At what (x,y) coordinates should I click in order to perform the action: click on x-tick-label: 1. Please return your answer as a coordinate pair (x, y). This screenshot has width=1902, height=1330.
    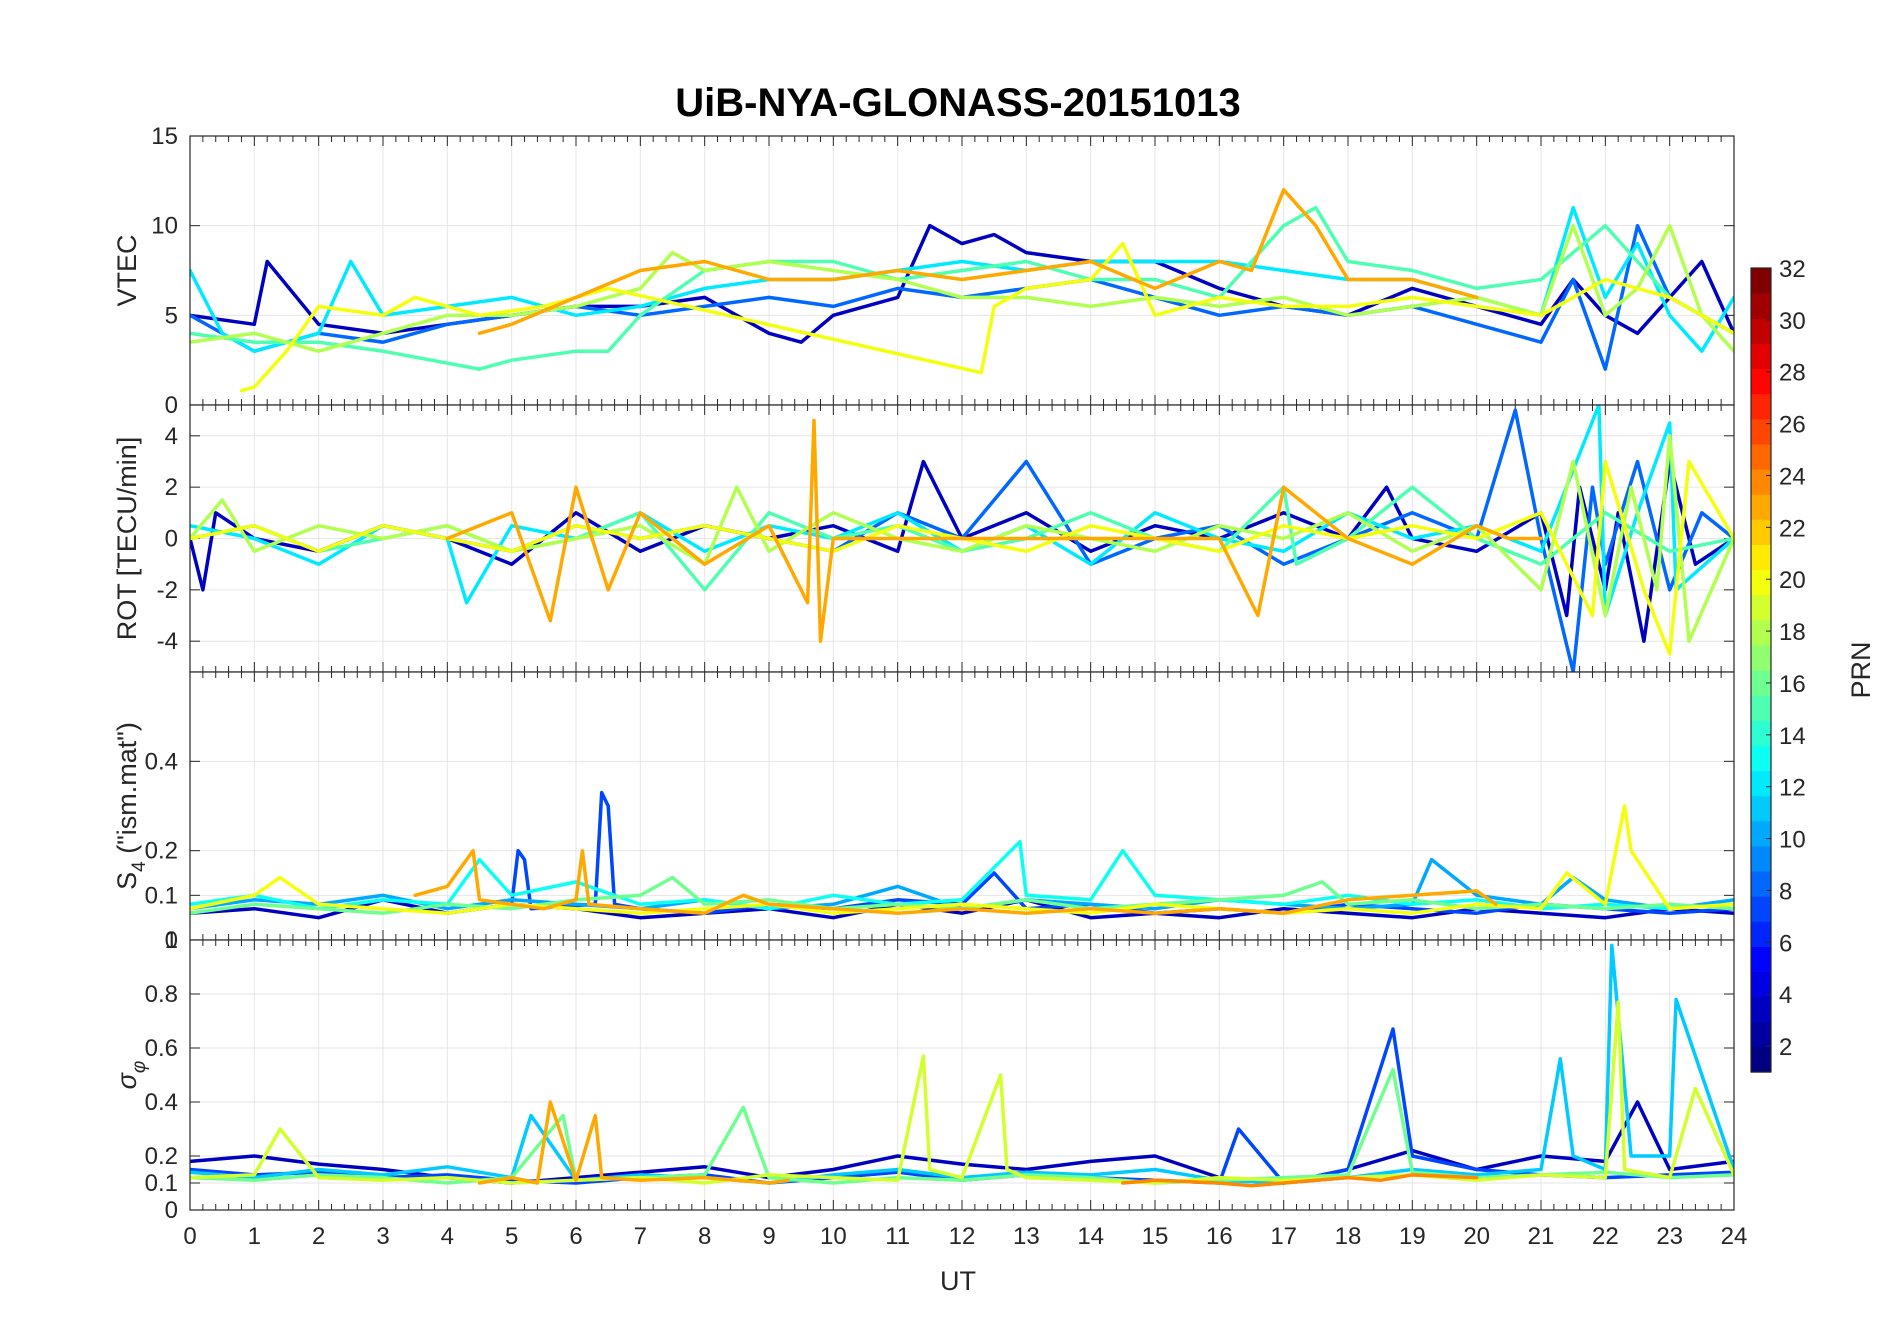
    Looking at the image, I should click on (254, 1236).